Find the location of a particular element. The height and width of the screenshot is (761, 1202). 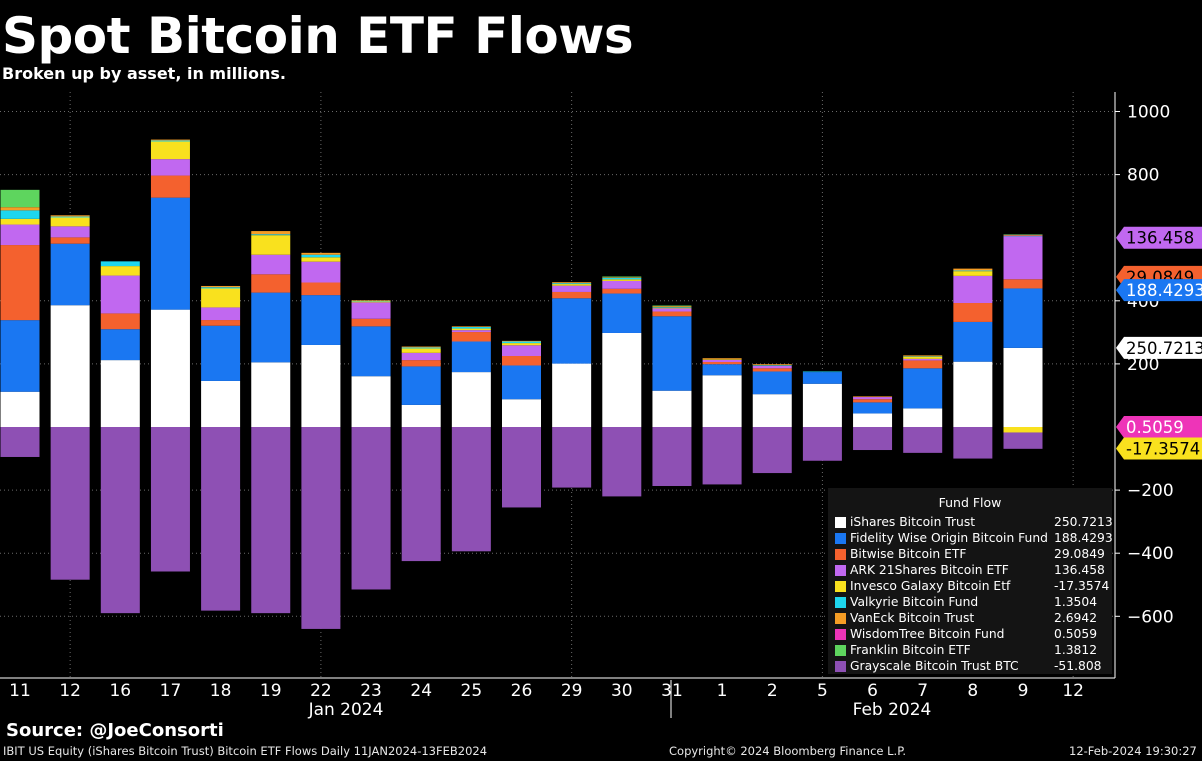

value-label-text: 136.458 is located at coordinates (1160, 238).